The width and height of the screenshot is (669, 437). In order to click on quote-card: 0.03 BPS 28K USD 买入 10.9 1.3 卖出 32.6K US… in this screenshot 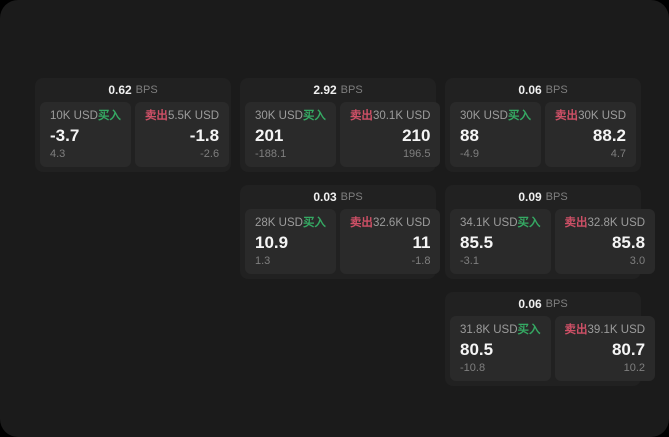, I will do `click(340, 232)`.